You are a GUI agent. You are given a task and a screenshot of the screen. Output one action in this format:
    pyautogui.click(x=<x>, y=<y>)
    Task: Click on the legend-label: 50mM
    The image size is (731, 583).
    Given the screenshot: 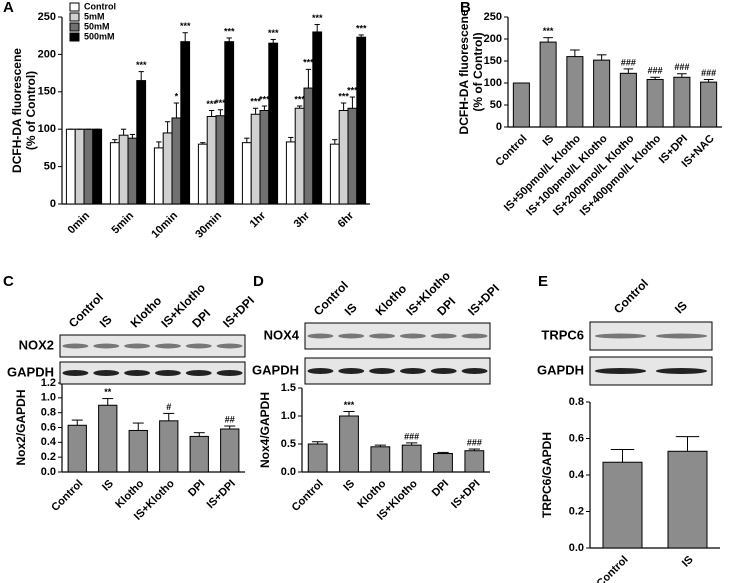 What is the action you would take?
    pyautogui.click(x=97, y=26)
    